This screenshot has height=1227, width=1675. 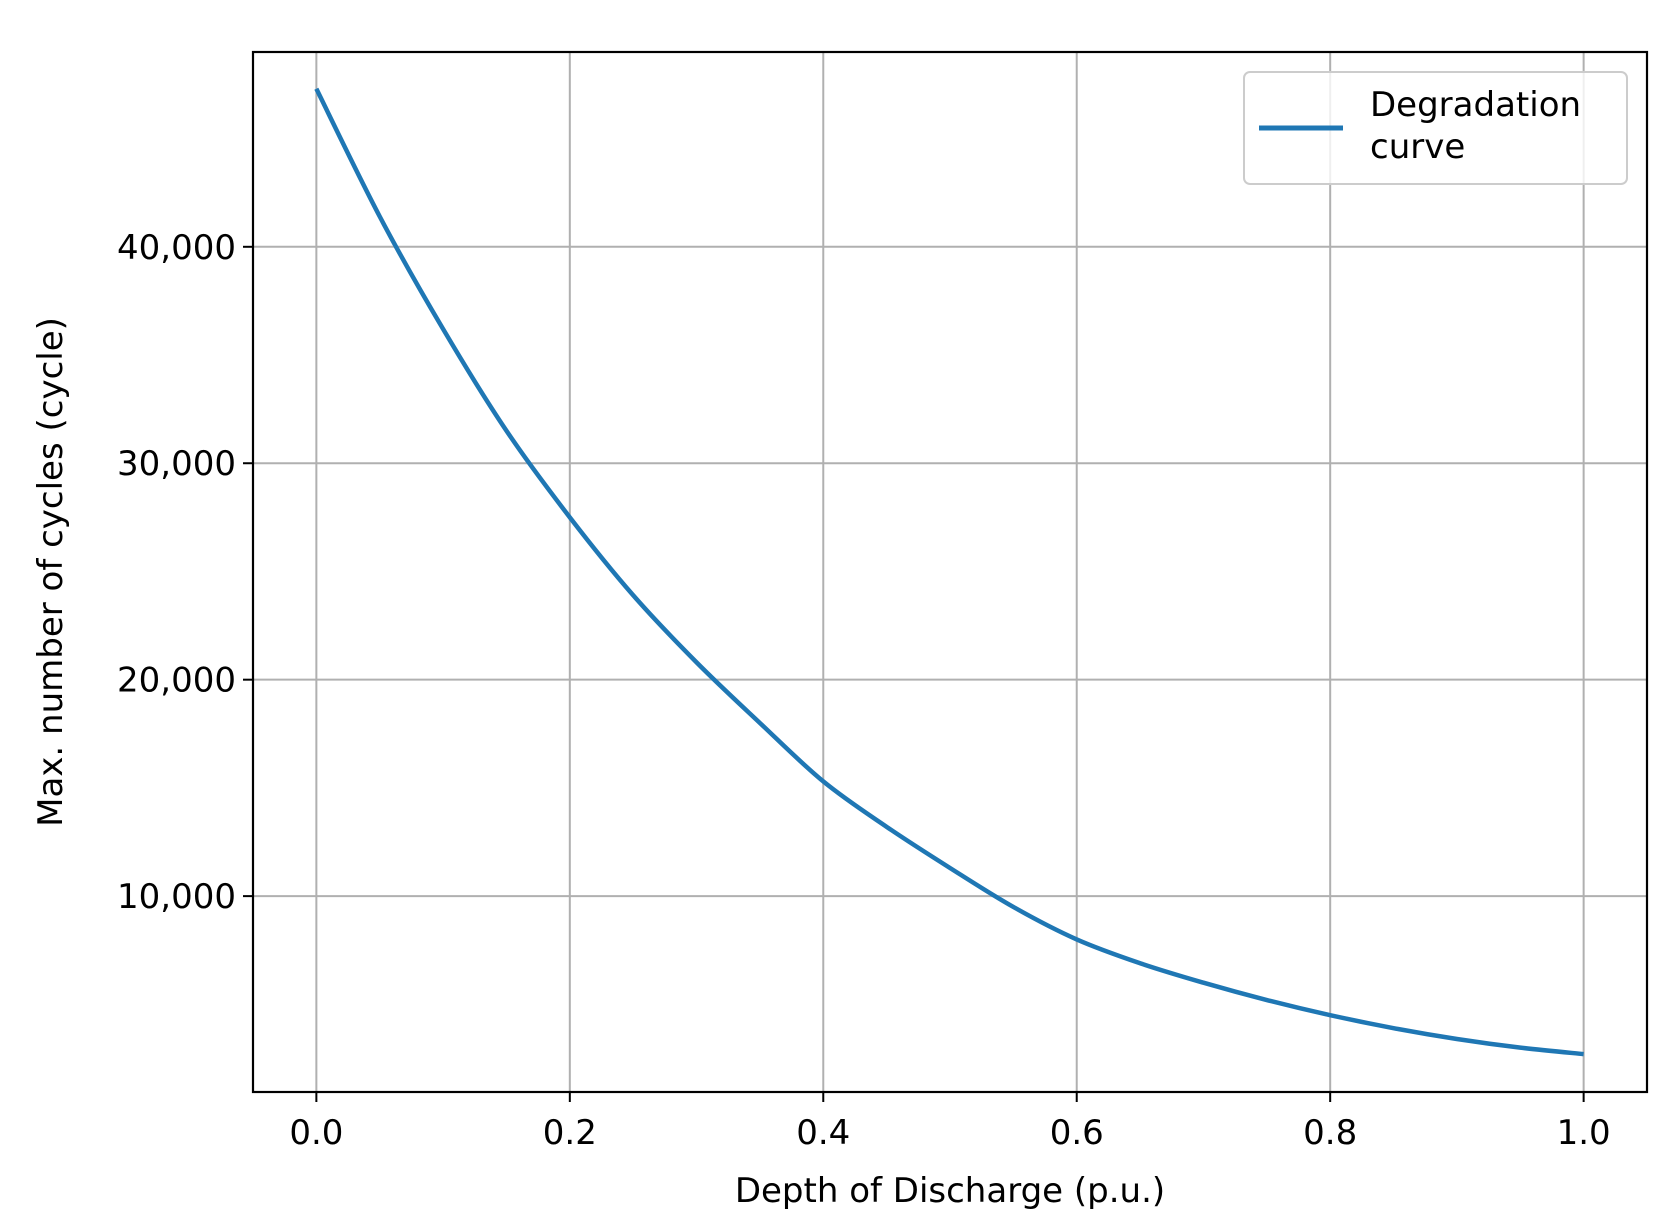 I want to click on y-tick-label: 40,000, so click(x=176, y=248).